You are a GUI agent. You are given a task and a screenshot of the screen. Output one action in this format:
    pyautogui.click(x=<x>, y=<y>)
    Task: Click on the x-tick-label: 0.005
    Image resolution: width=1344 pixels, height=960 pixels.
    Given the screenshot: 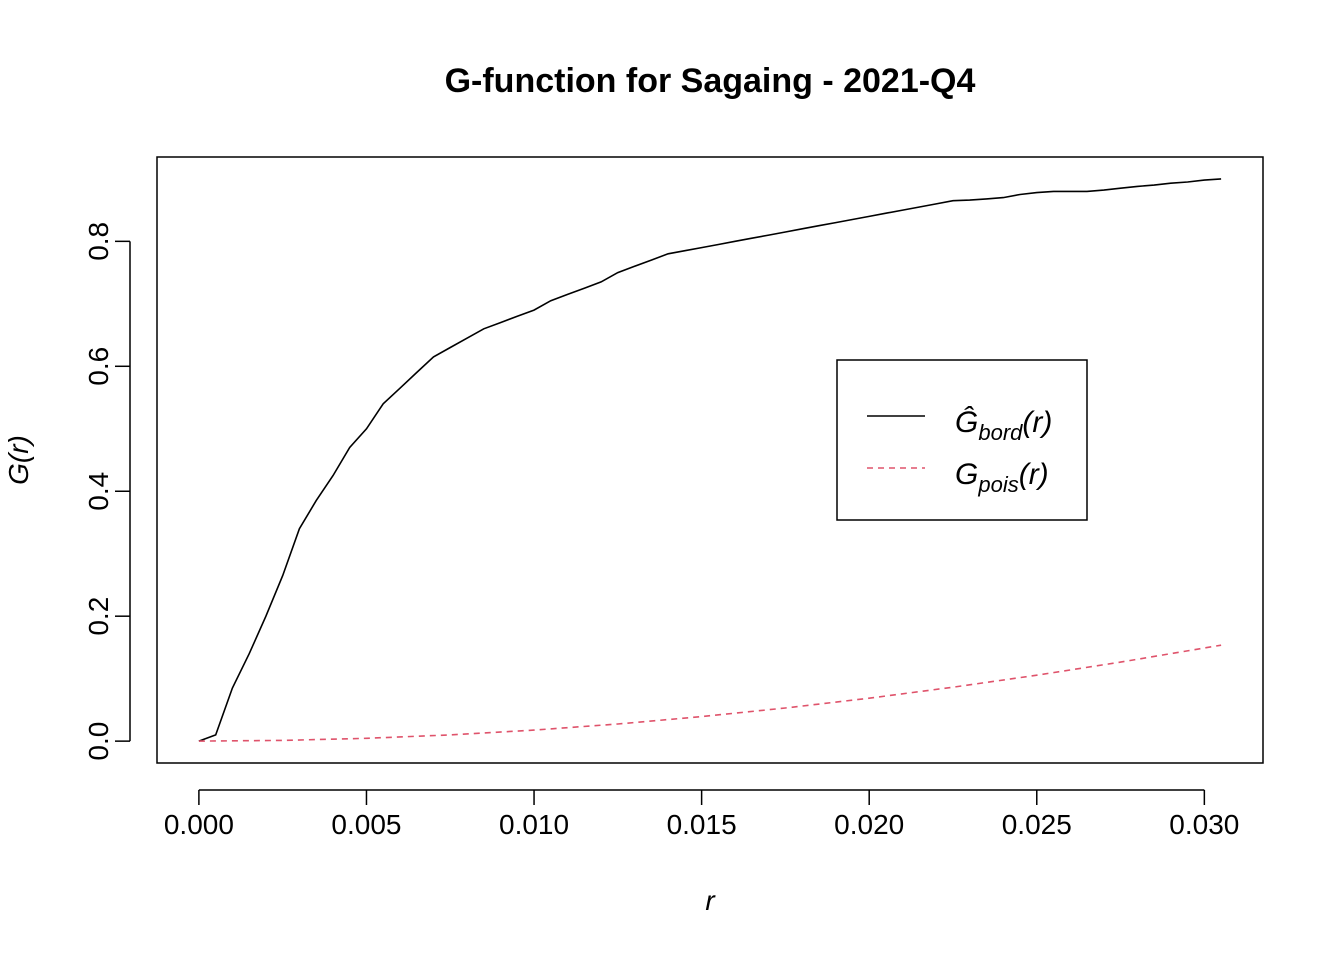 What is the action you would take?
    pyautogui.click(x=366, y=824)
    